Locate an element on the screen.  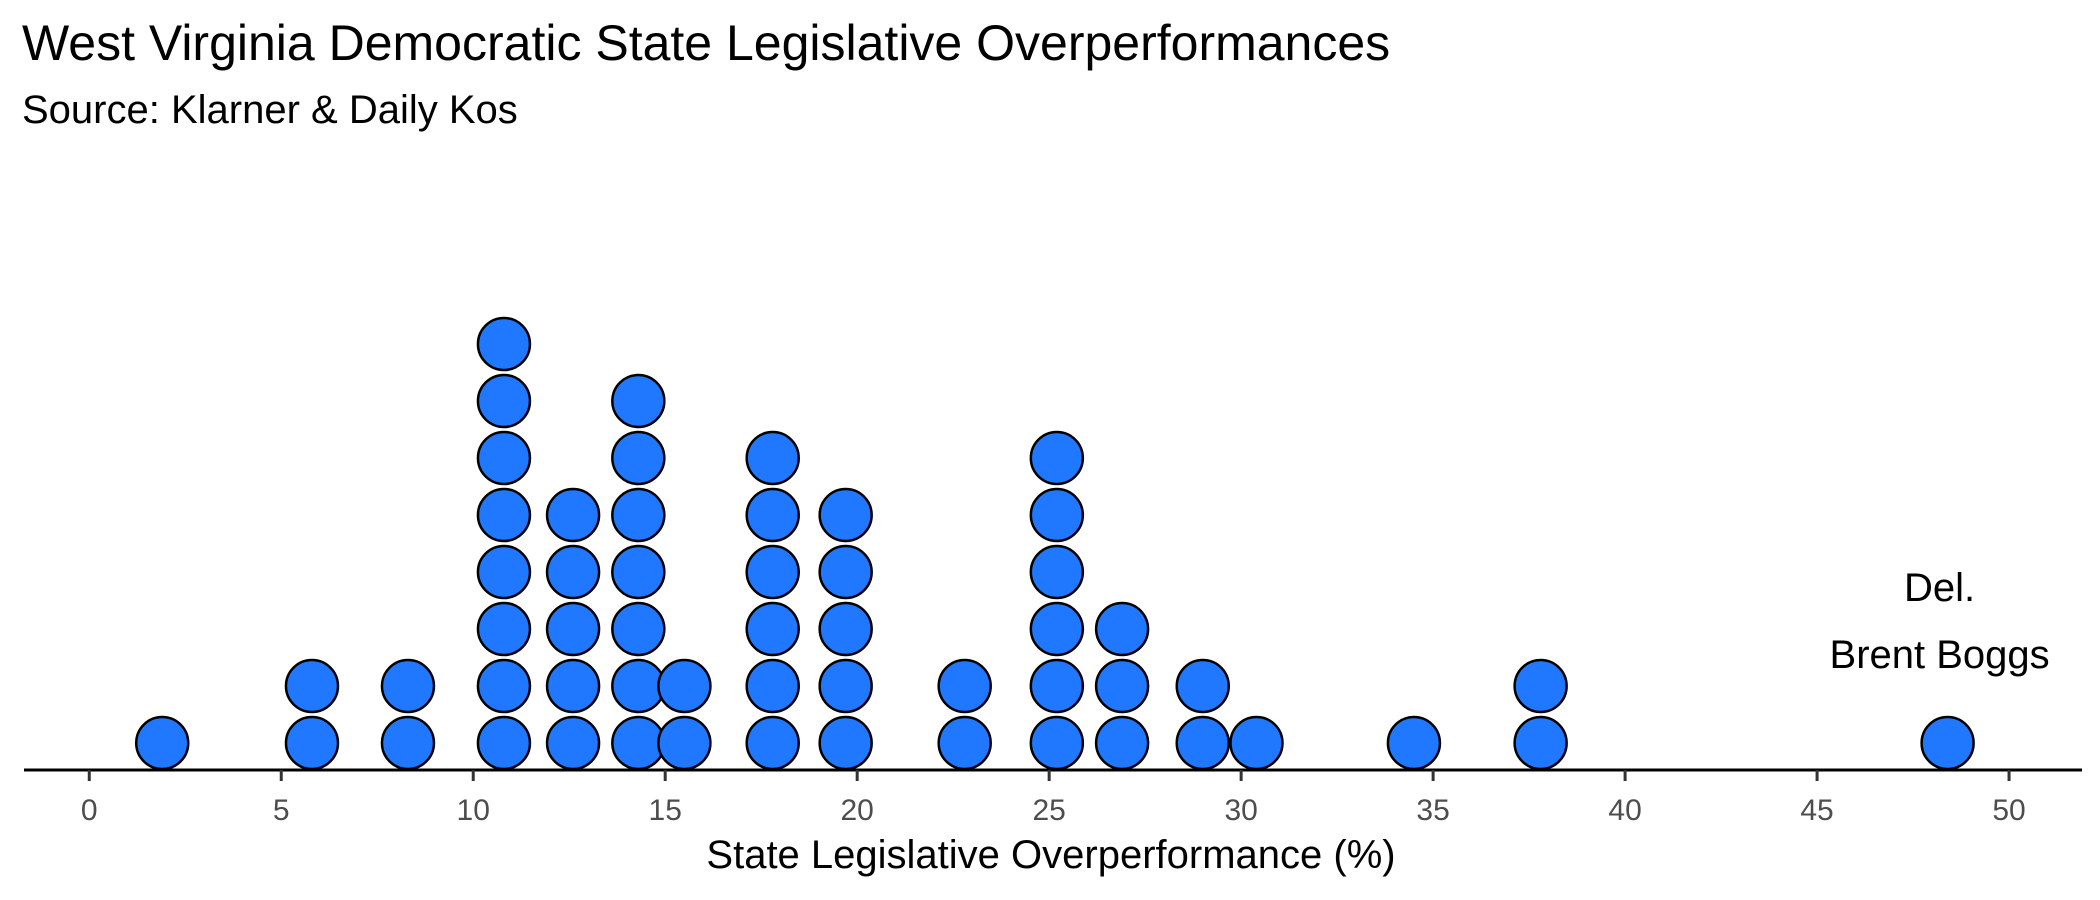
annotation-line: Del. is located at coordinates (1939, 588).